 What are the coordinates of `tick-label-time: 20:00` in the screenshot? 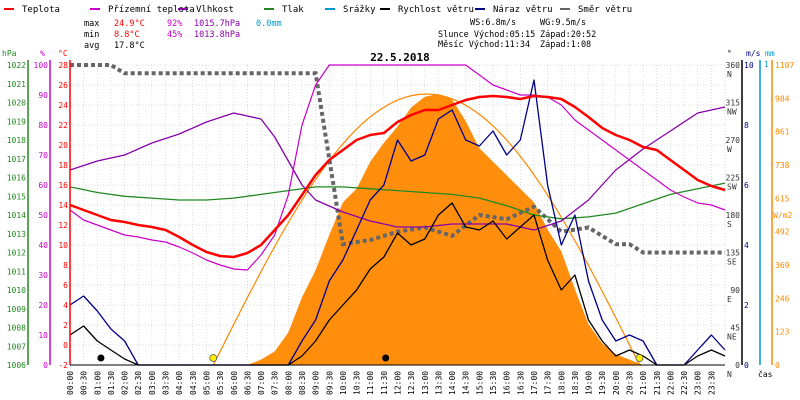 It's located at (616, 383).